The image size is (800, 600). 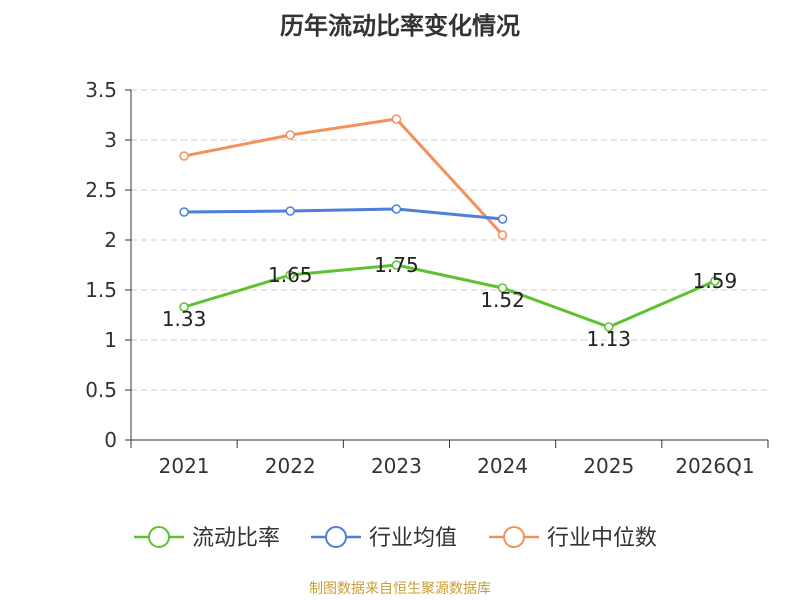 What do you see at coordinates (714, 466) in the screenshot?
I see `x-tick-label: 2026Q1` at bounding box center [714, 466].